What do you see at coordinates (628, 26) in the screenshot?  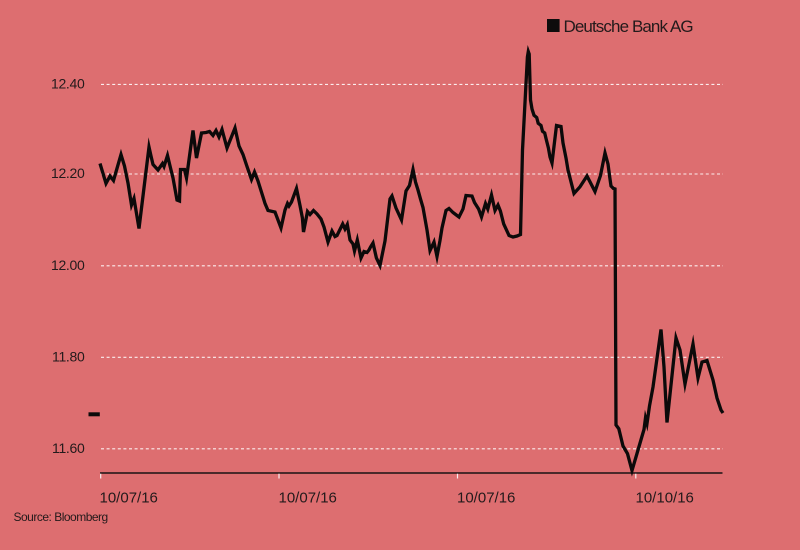 I see `svg-text: Deutsche Bank AG` at bounding box center [628, 26].